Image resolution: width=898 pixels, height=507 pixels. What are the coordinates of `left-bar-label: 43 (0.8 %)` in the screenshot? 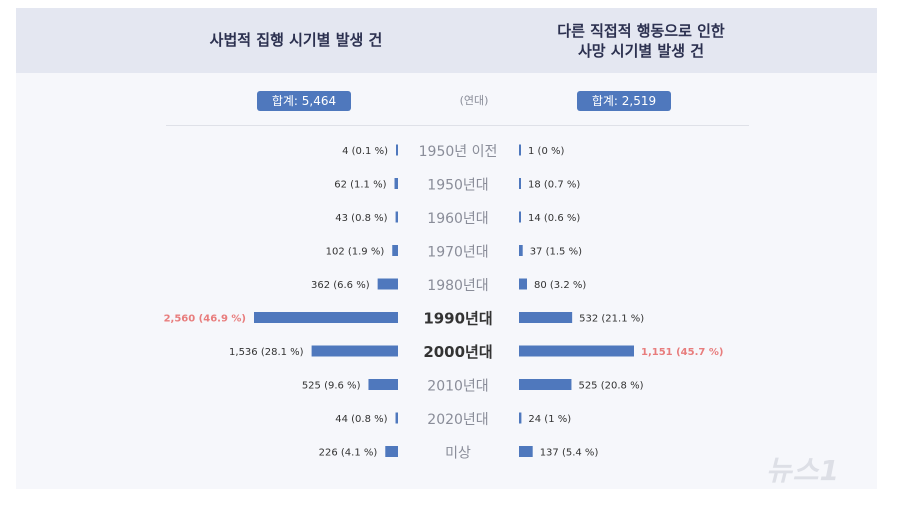 It's located at (361, 218).